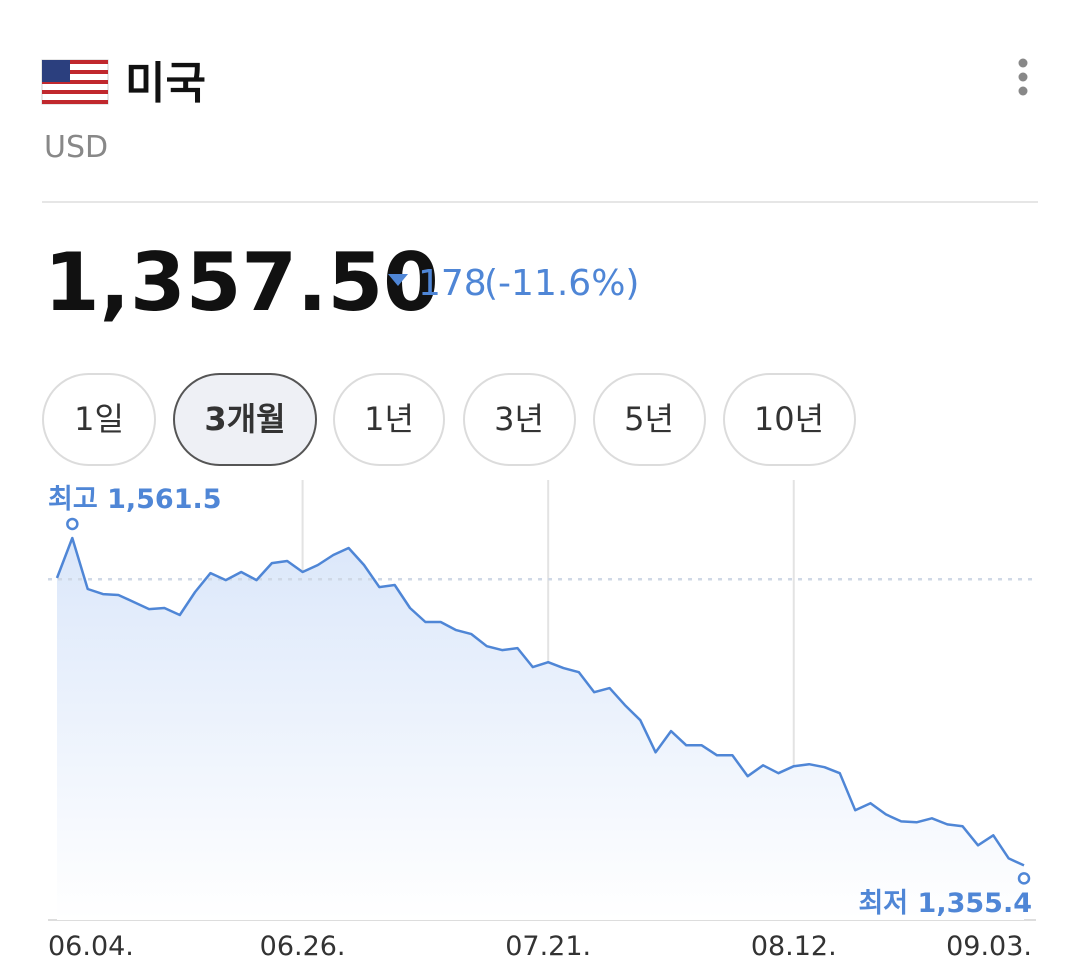 The image size is (1080, 968). What do you see at coordinates (91, 946) in the screenshot?
I see `x-tick-label: 06.04.` at bounding box center [91, 946].